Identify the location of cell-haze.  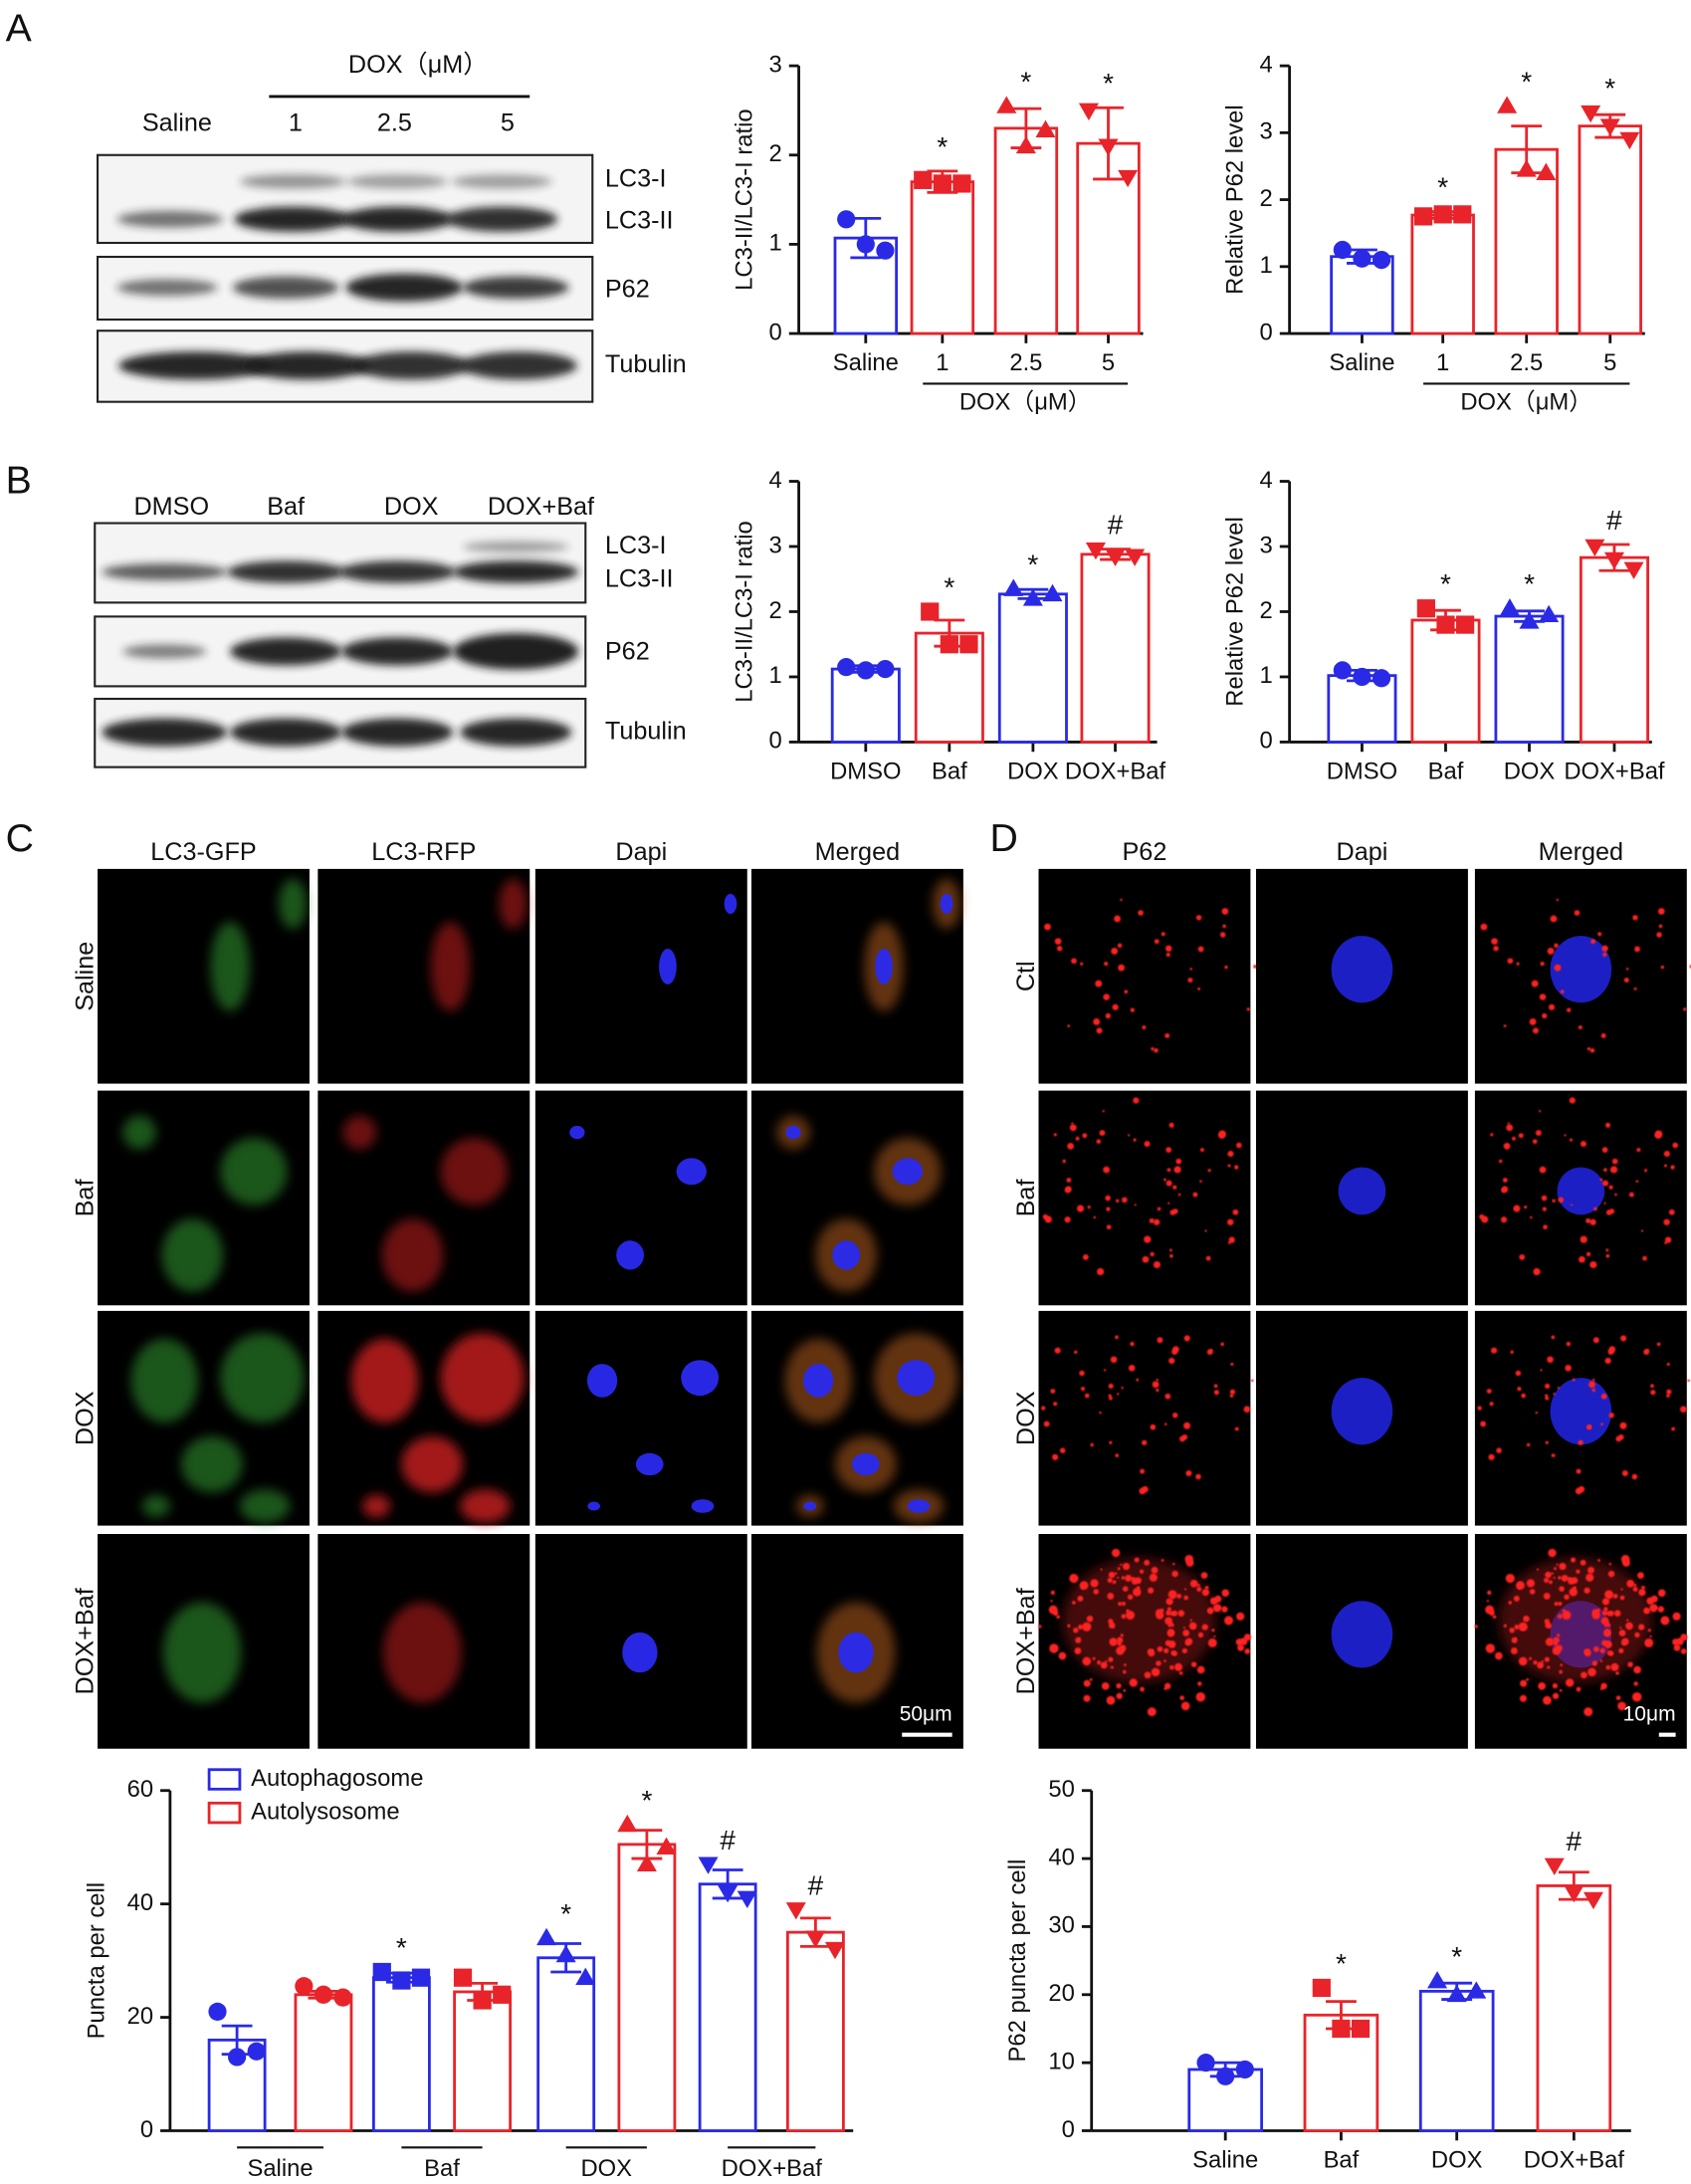
(1575, 1620).